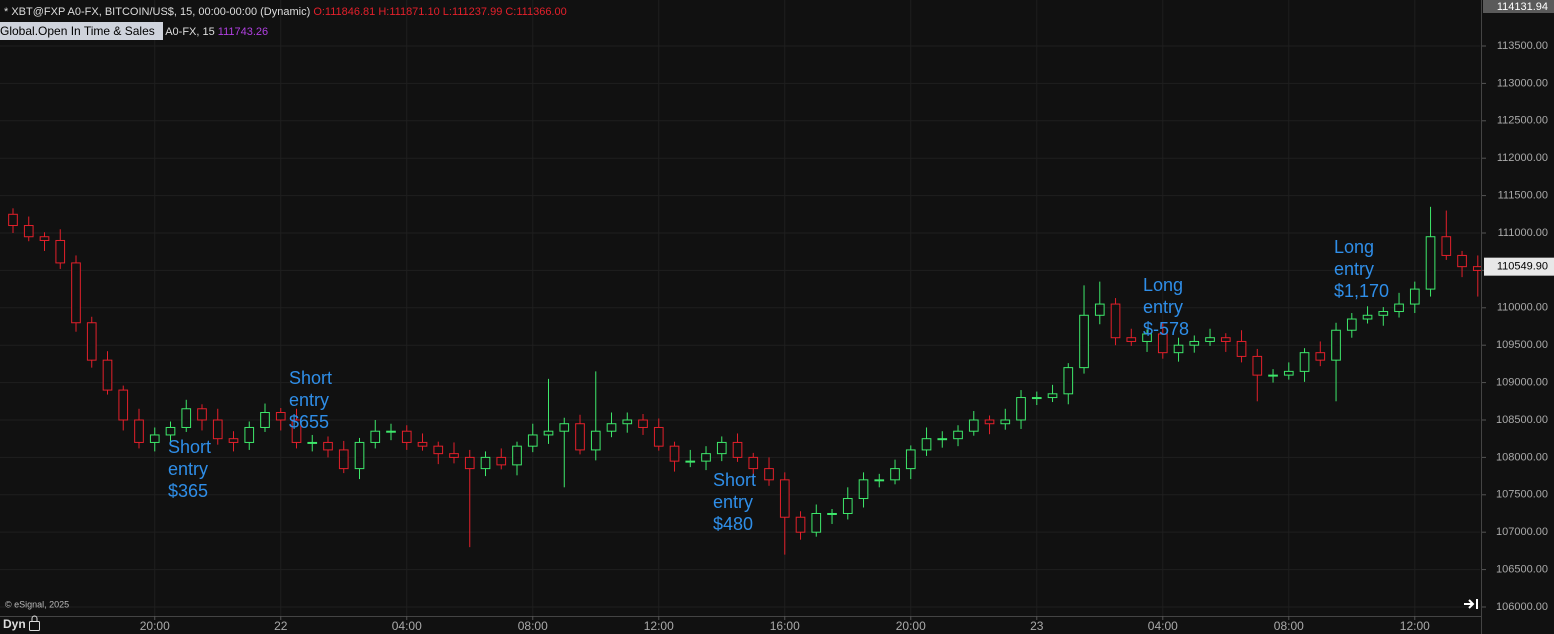 Image resolution: width=1554 pixels, height=634 pixels. I want to click on annotation: $480, so click(733, 524).